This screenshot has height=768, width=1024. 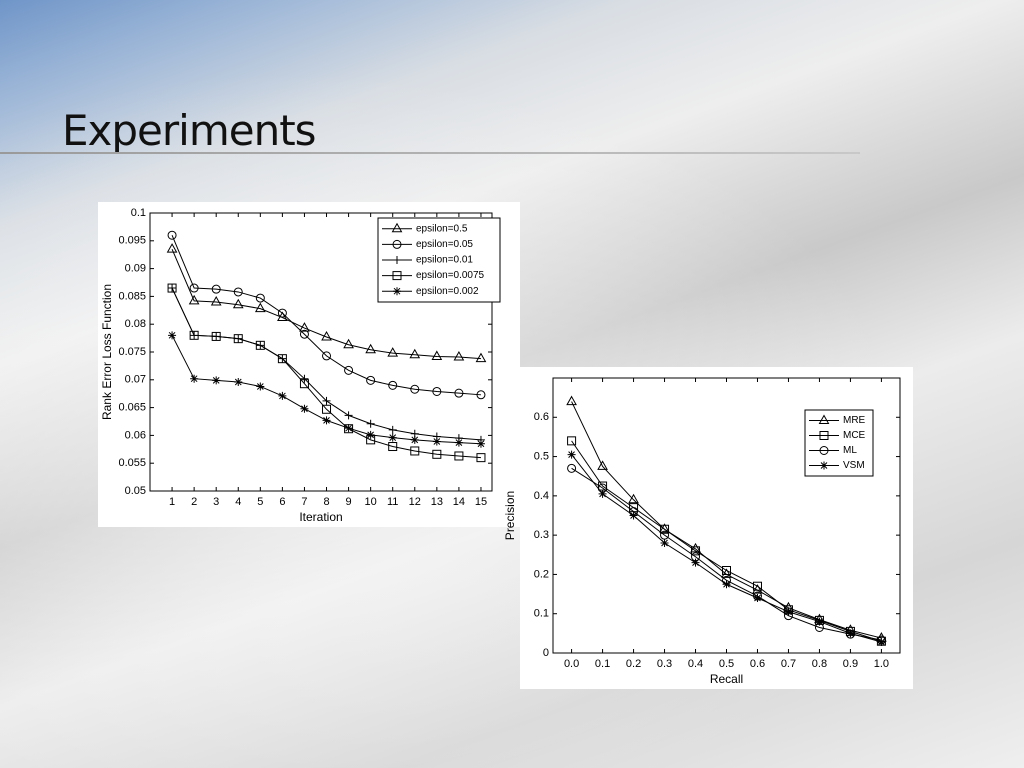 I want to click on x-tick-label: 0.1, so click(x=602, y=664).